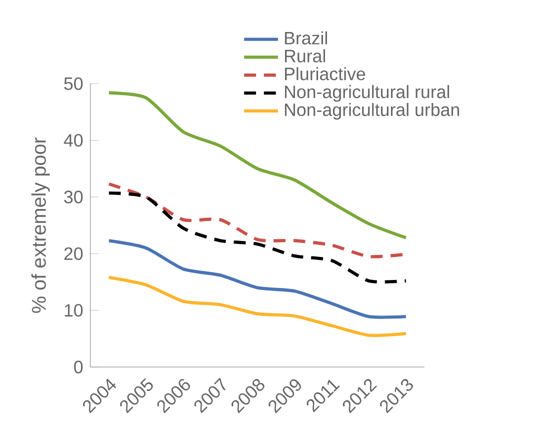 This screenshot has width=559, height=446. What do you see at coordinates (78, 367) in the screenshot?
I see `y-tick-label: 0` at bounding box center [78, 367].